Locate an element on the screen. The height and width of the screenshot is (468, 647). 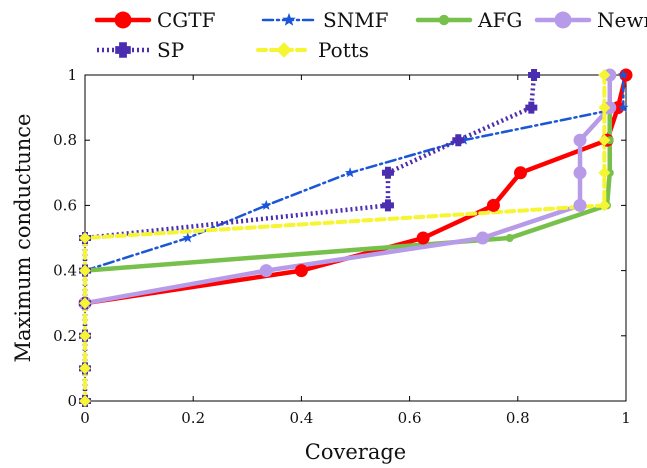
legend-label-snmf: SNMF is located at coordinates (356, 20).